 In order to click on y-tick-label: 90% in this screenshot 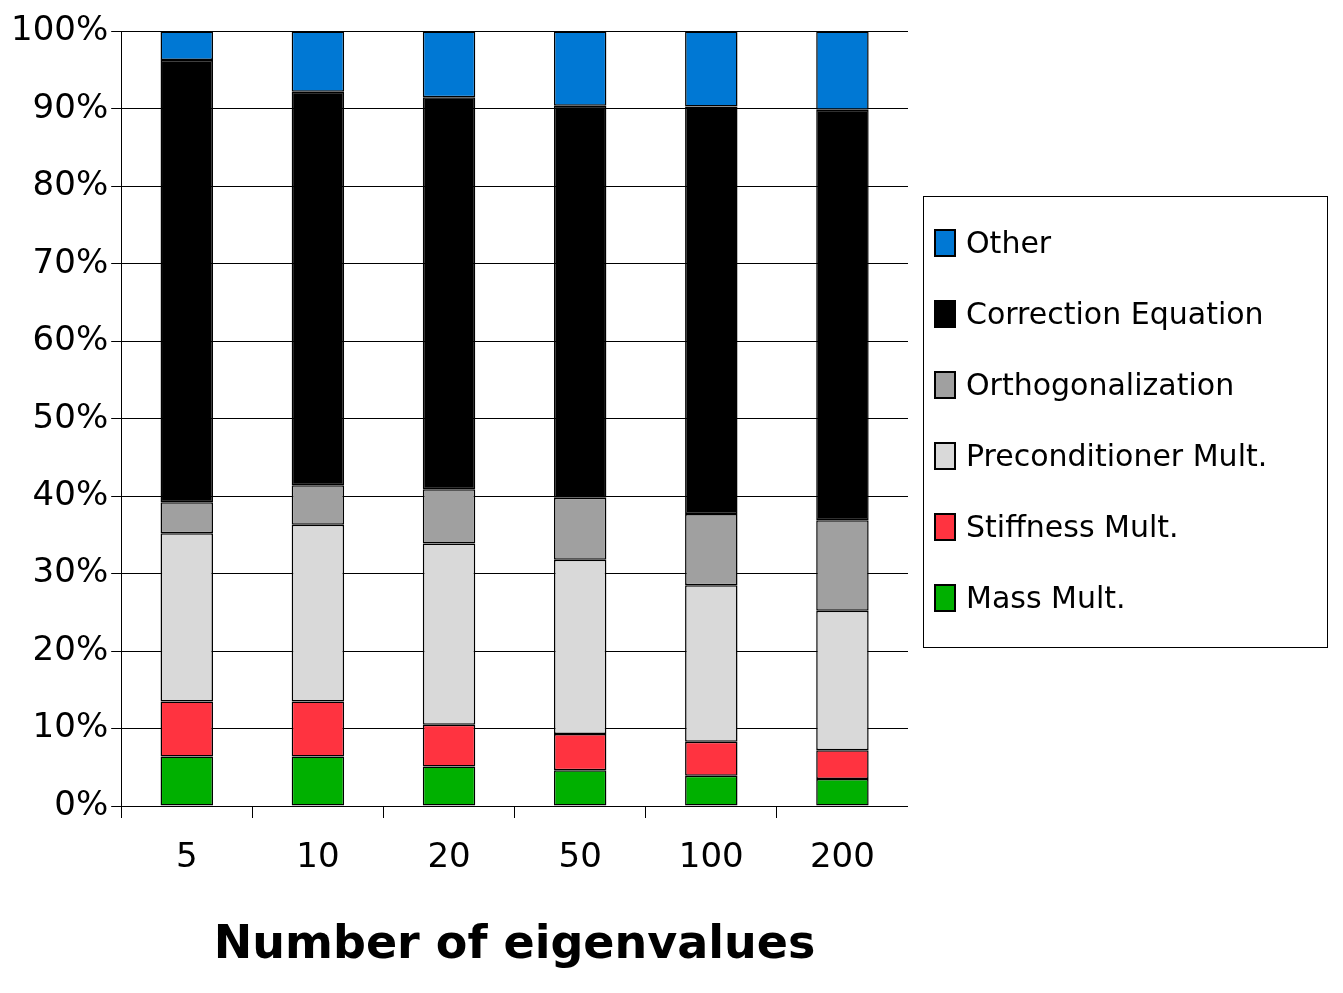, I will do `click(70, 105)`.